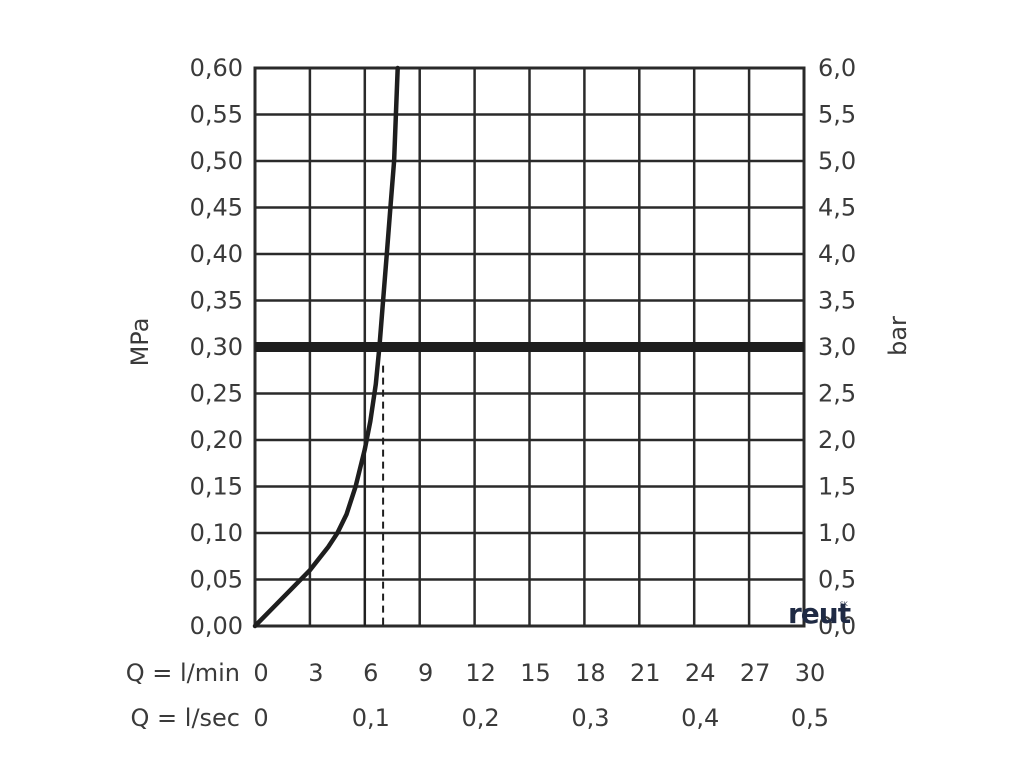 This screenshot has height=768, width=1024. I want to click on left-axis-title: MPa, so click(140, 342).